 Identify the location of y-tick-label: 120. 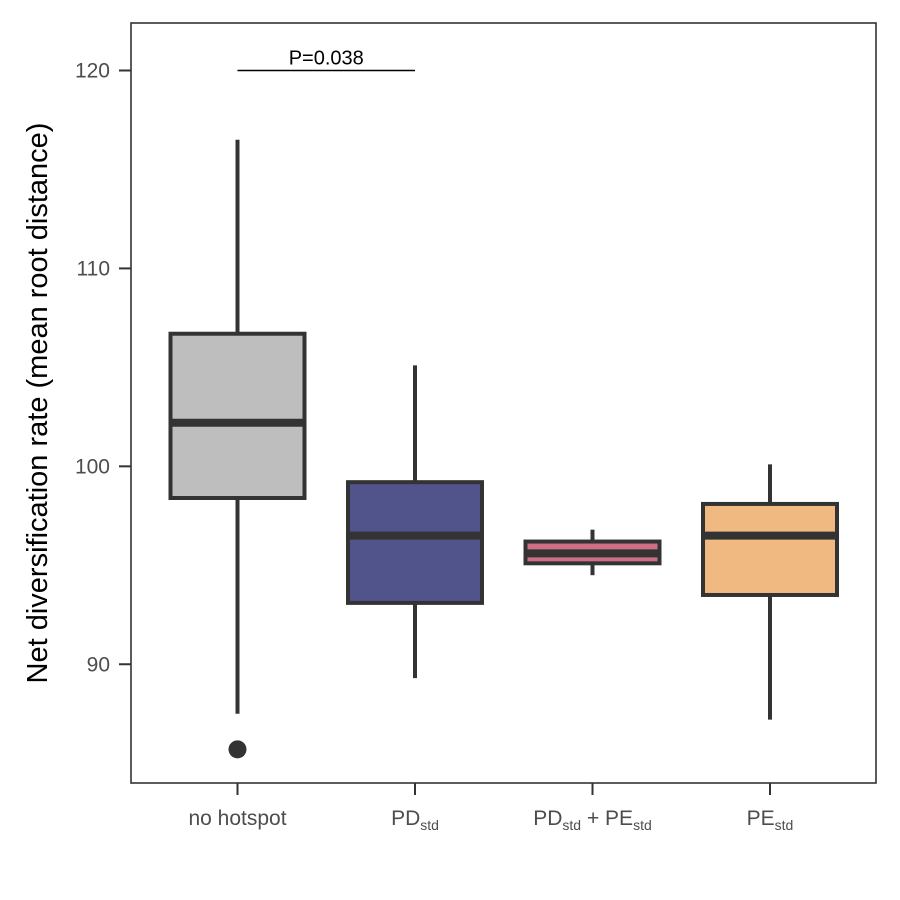
(92, 71).